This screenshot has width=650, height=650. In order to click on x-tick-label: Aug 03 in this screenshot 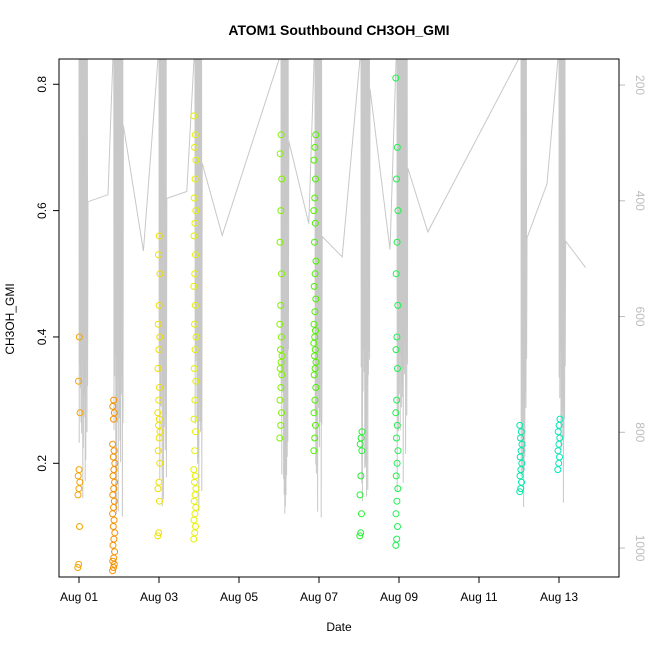, I will do `click(159, 597)`.